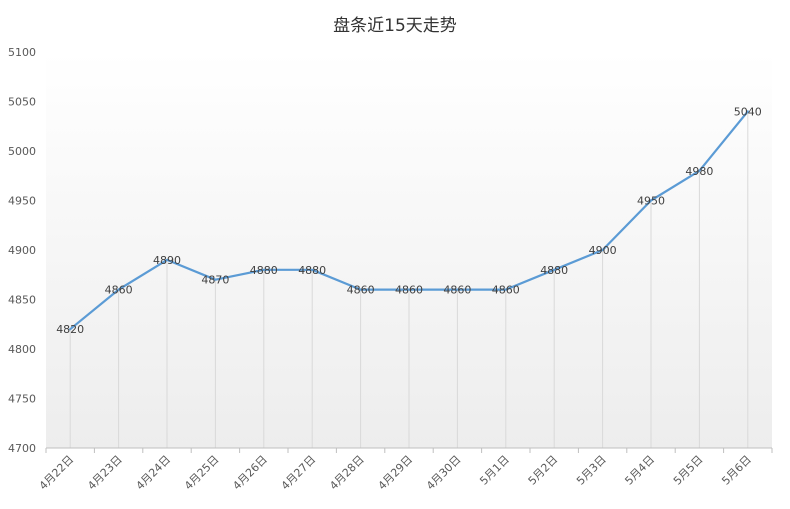 The image size is (790, 509). Describe the element at coordinates (22, 399) in the screenshot. I see `y-tick-label: 4750` at that location.